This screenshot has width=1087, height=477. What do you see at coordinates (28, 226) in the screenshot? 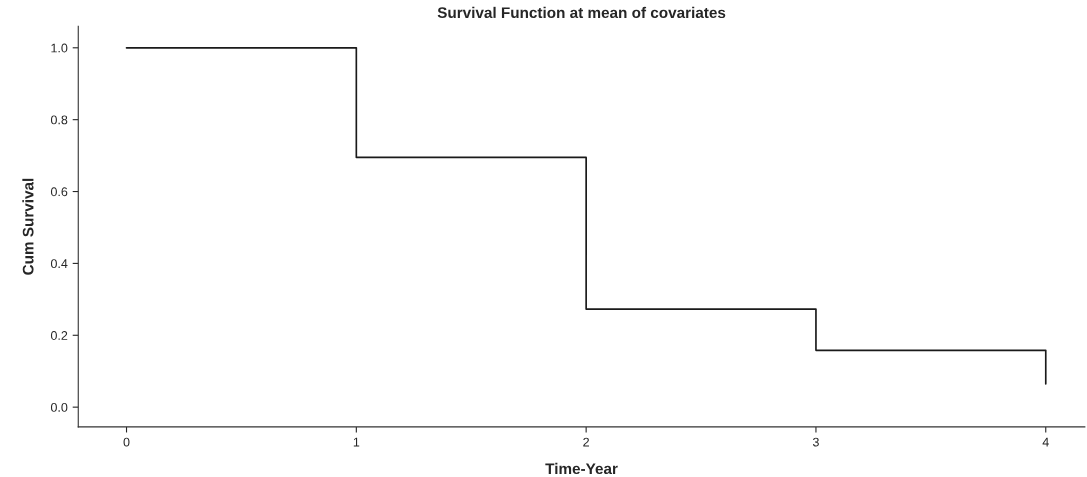
I see `y-axis-title: Cum Survival` at bounding box center [28, 226].